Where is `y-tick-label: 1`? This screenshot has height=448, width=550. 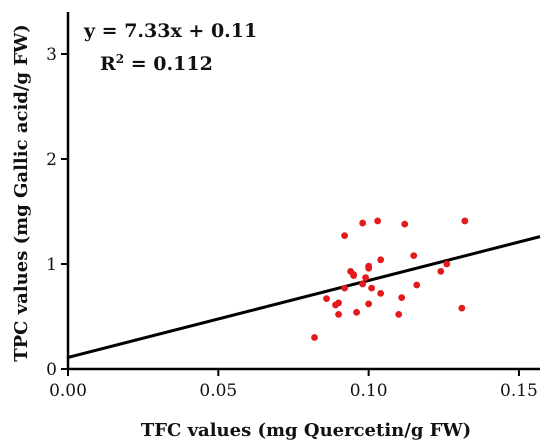 y-tick-label: 1 is located at coordinates (51, 265).